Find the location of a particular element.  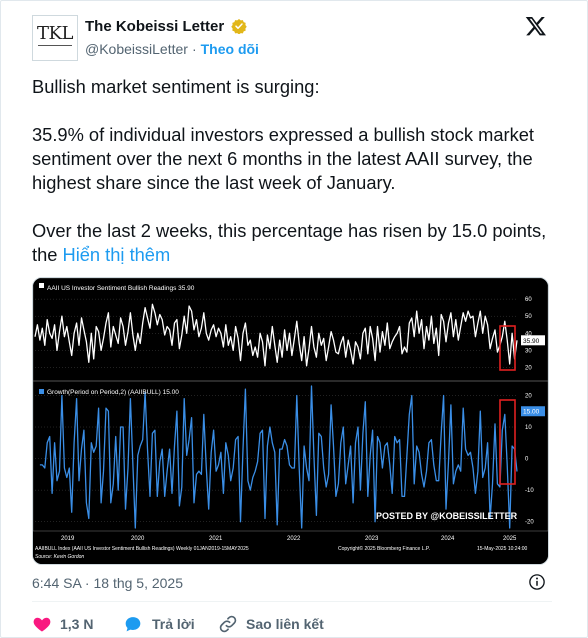

reply-button: Trả lời is located at coordinates (158, 624).